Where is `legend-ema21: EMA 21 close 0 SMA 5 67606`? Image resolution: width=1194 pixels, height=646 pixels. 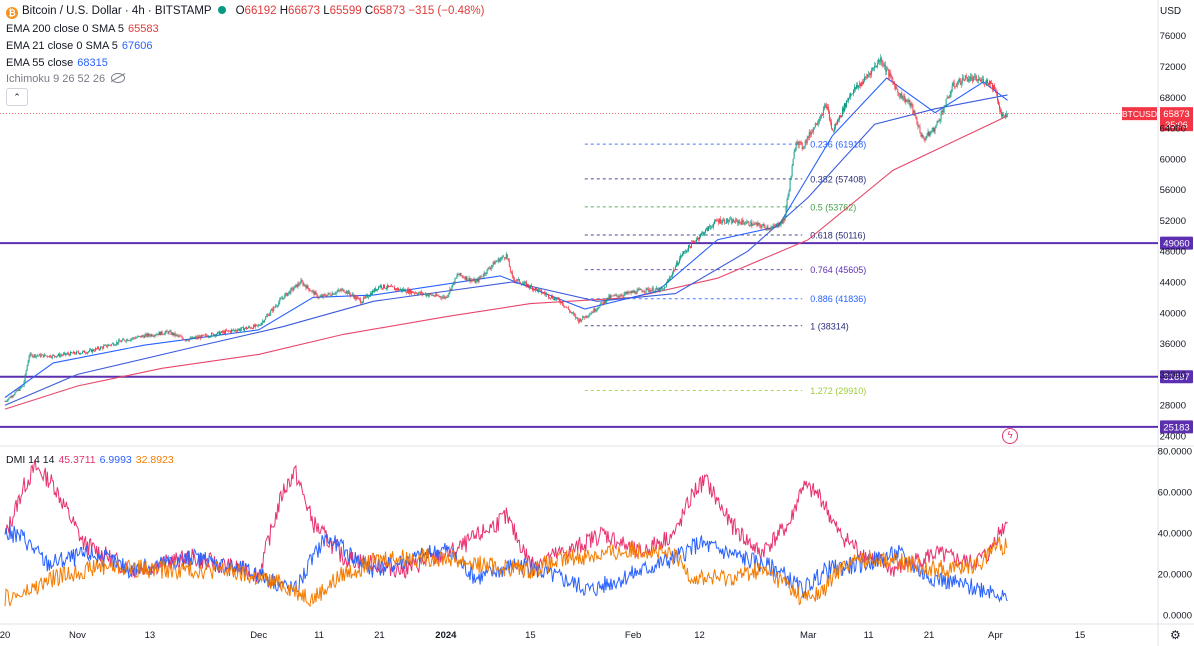 legend-ema21: EMA 21 close 0 SMA 5 67606 is located at coordinates (79, 46).